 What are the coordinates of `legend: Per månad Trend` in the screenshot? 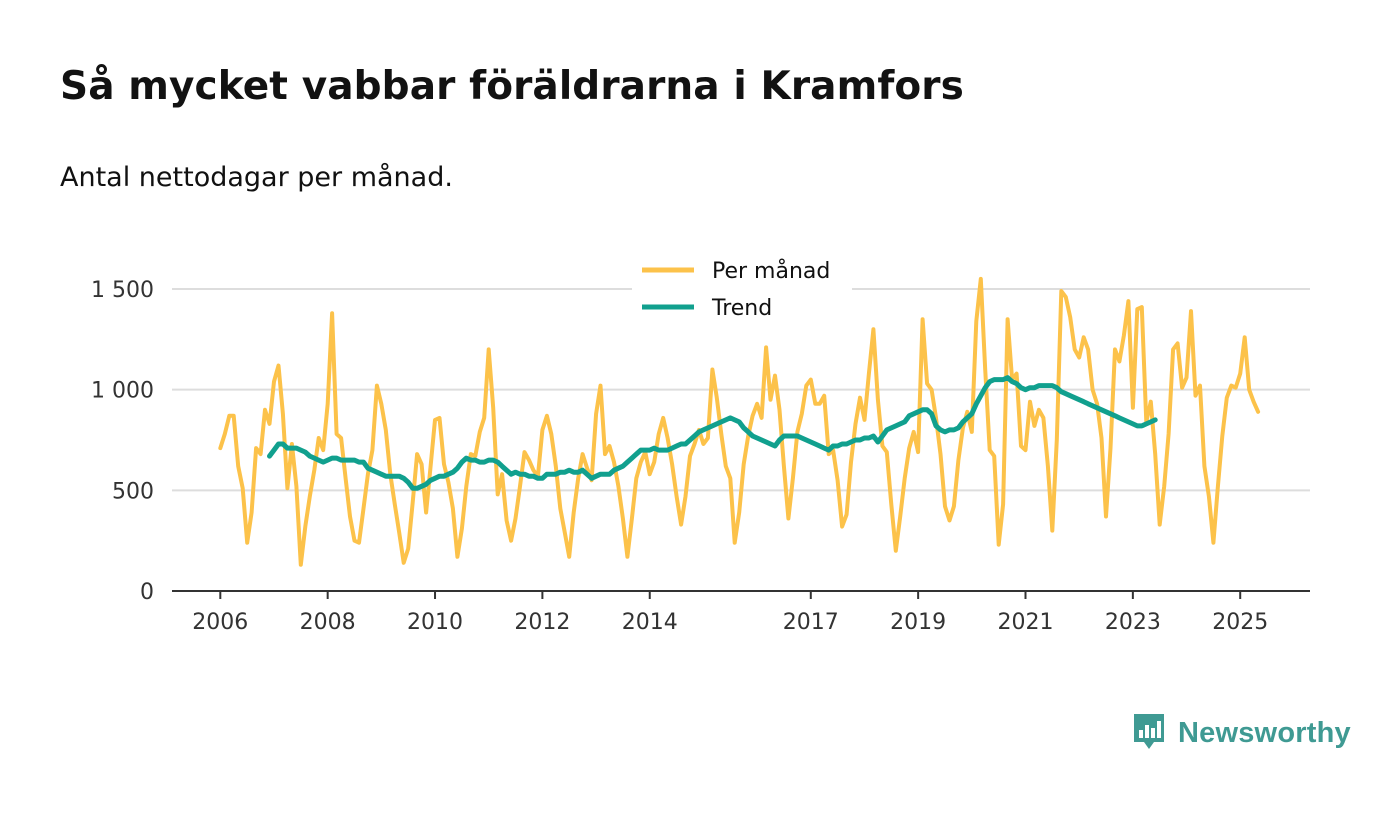 It's located at (742, 288).